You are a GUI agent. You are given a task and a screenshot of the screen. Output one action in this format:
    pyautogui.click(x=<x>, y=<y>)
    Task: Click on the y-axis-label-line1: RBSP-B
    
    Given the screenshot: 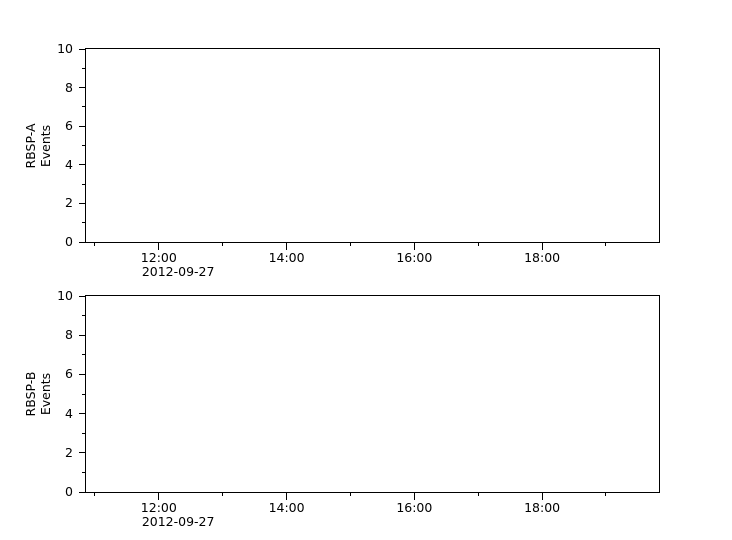 What is the action you would take?
    pyautogui.click(x=30, y=394)
    